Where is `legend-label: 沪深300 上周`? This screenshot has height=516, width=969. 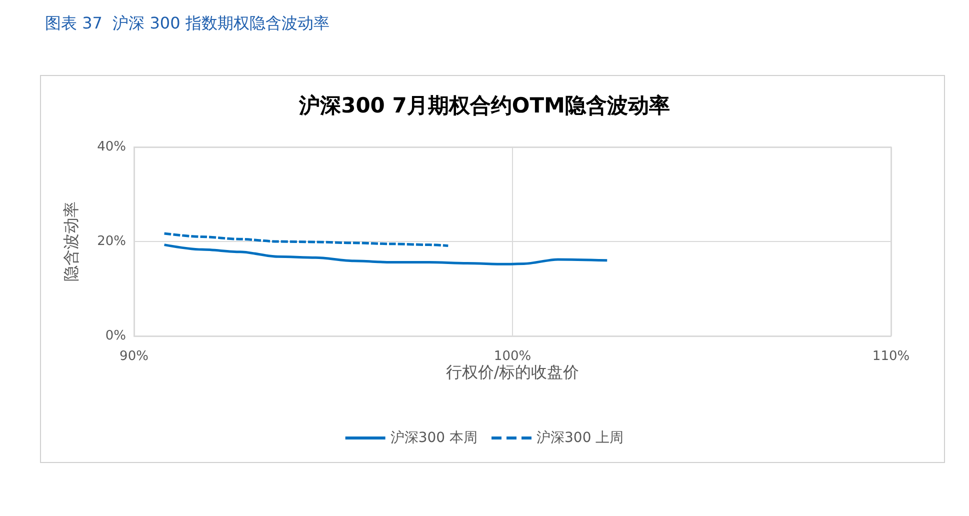 legend-label: 沪深300 上周 is located at coordinates (580, 438).